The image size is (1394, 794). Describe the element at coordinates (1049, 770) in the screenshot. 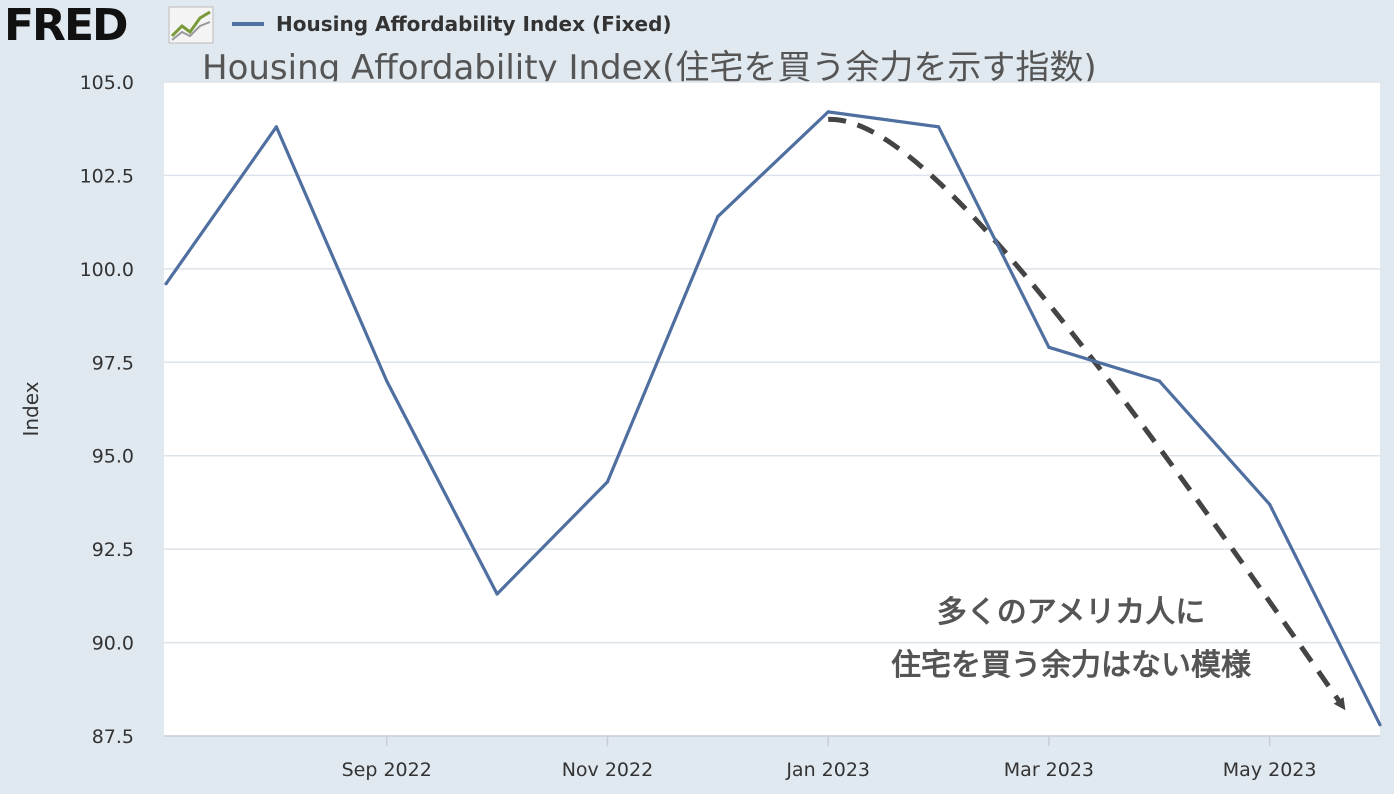

I see `x-tick-label: Mar 2023` at that location.